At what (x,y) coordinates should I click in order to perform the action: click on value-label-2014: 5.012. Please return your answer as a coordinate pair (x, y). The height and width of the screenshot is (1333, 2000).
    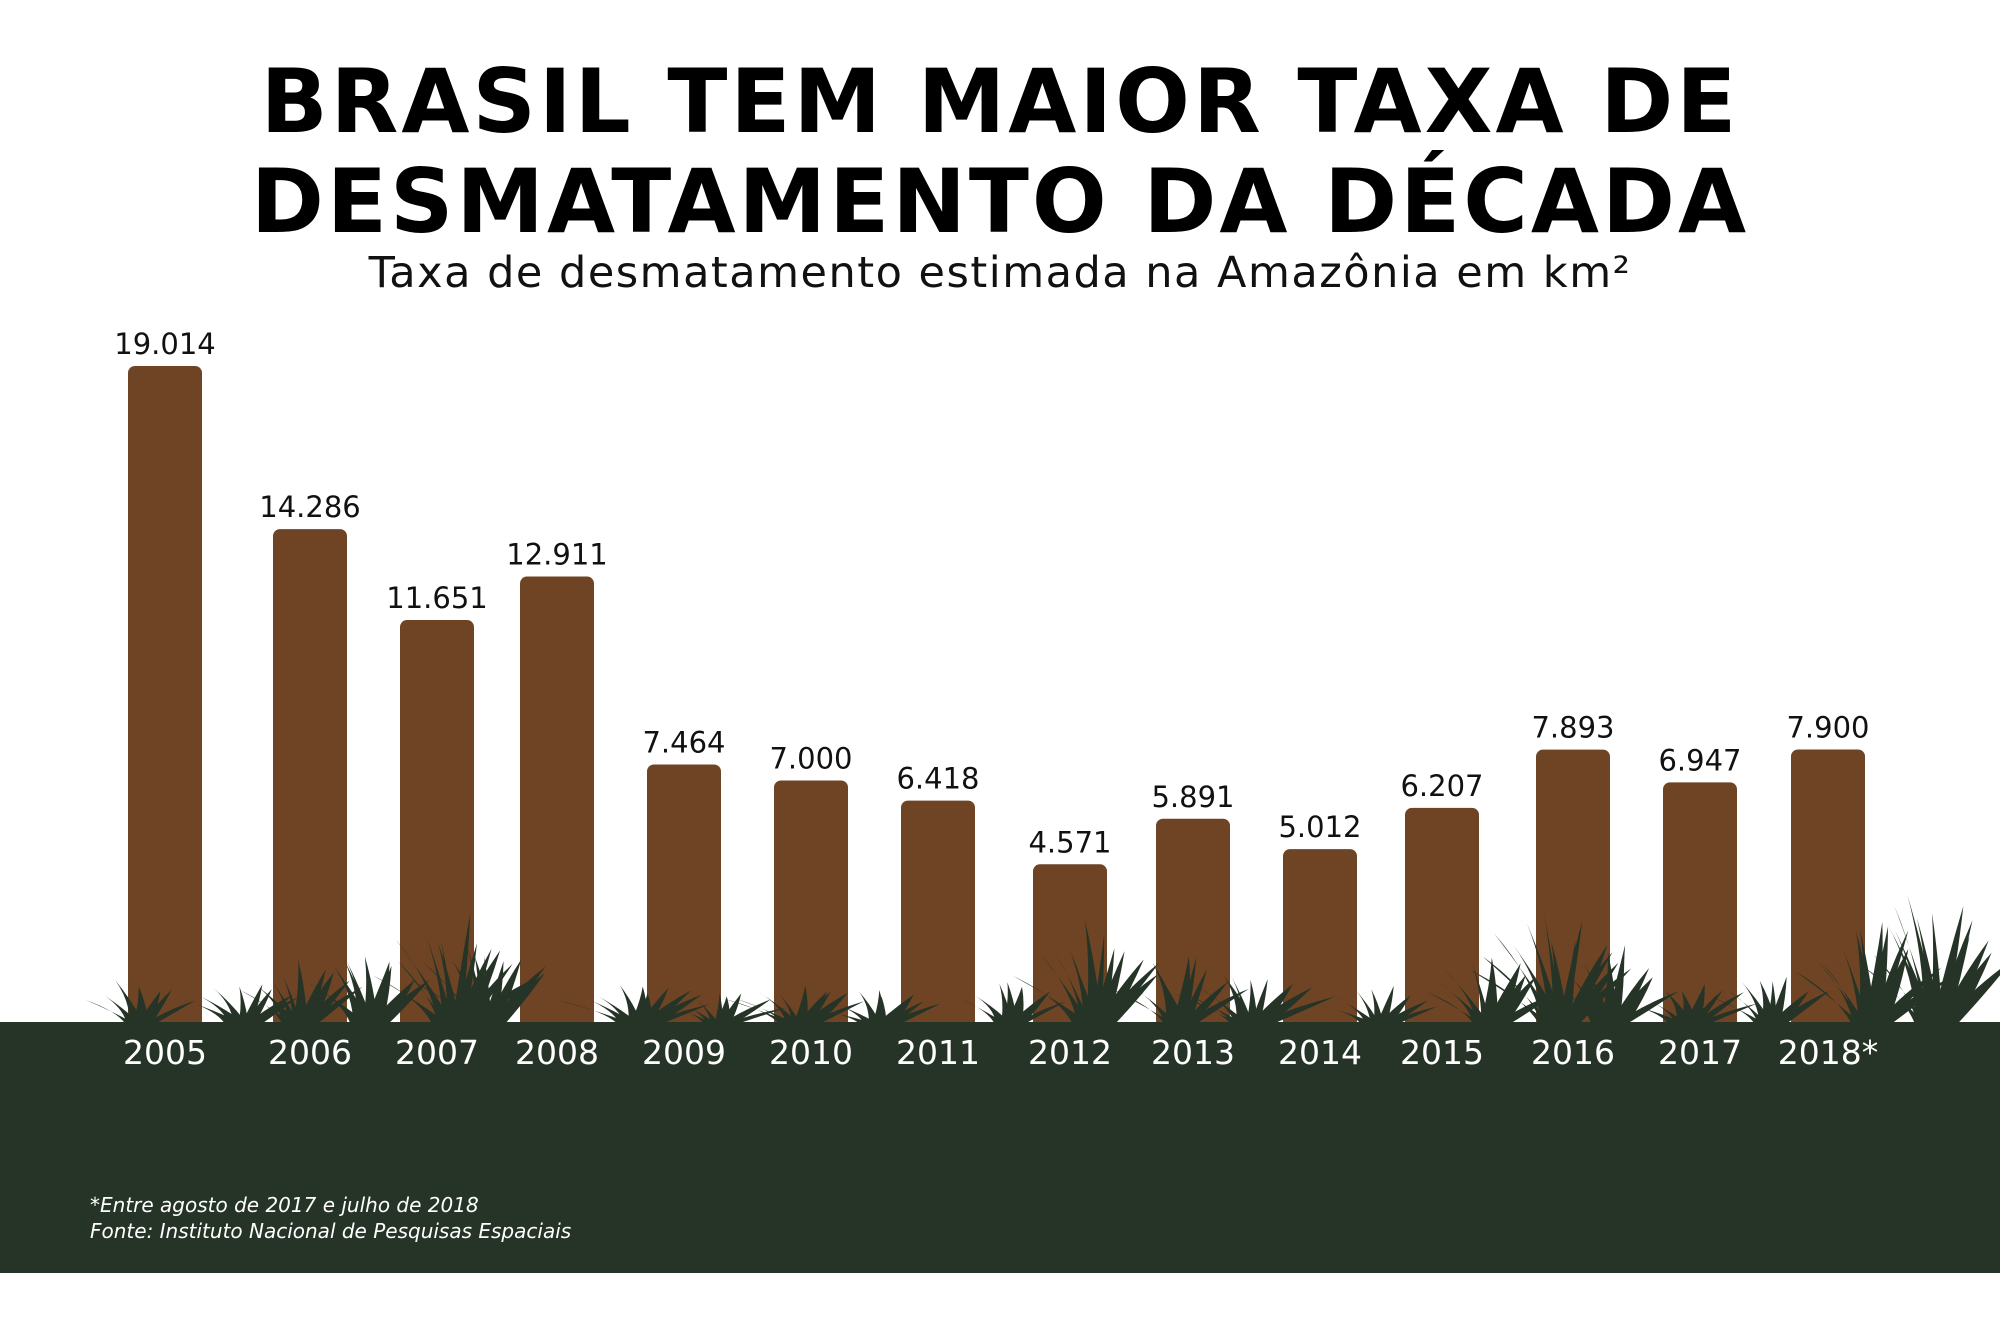
    Looking at the image, I should click on (1319, 827).